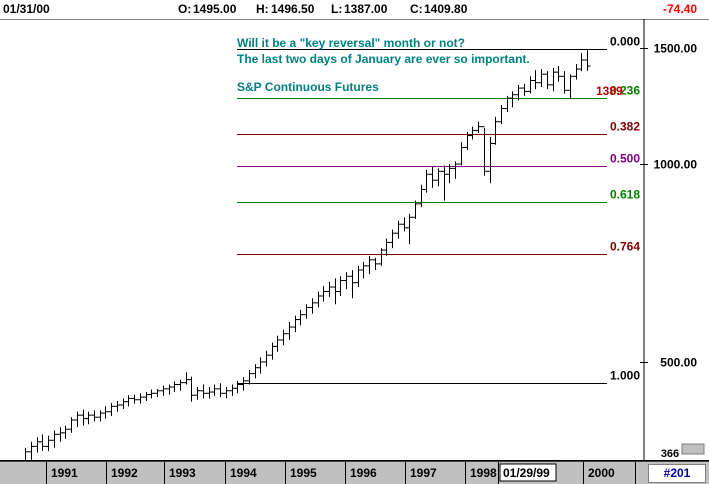  Describe the element at coordinates (124, 473) in the screenshot. I see `year-label: 1992` at that location.